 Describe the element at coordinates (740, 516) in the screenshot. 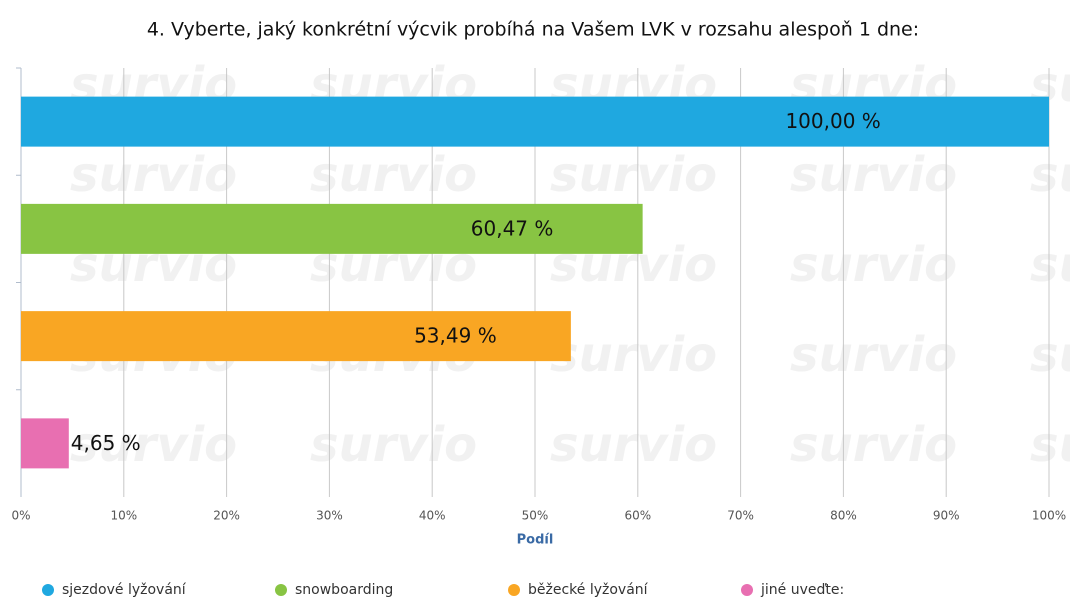

I see `x-tick-label: 70%` at that location.